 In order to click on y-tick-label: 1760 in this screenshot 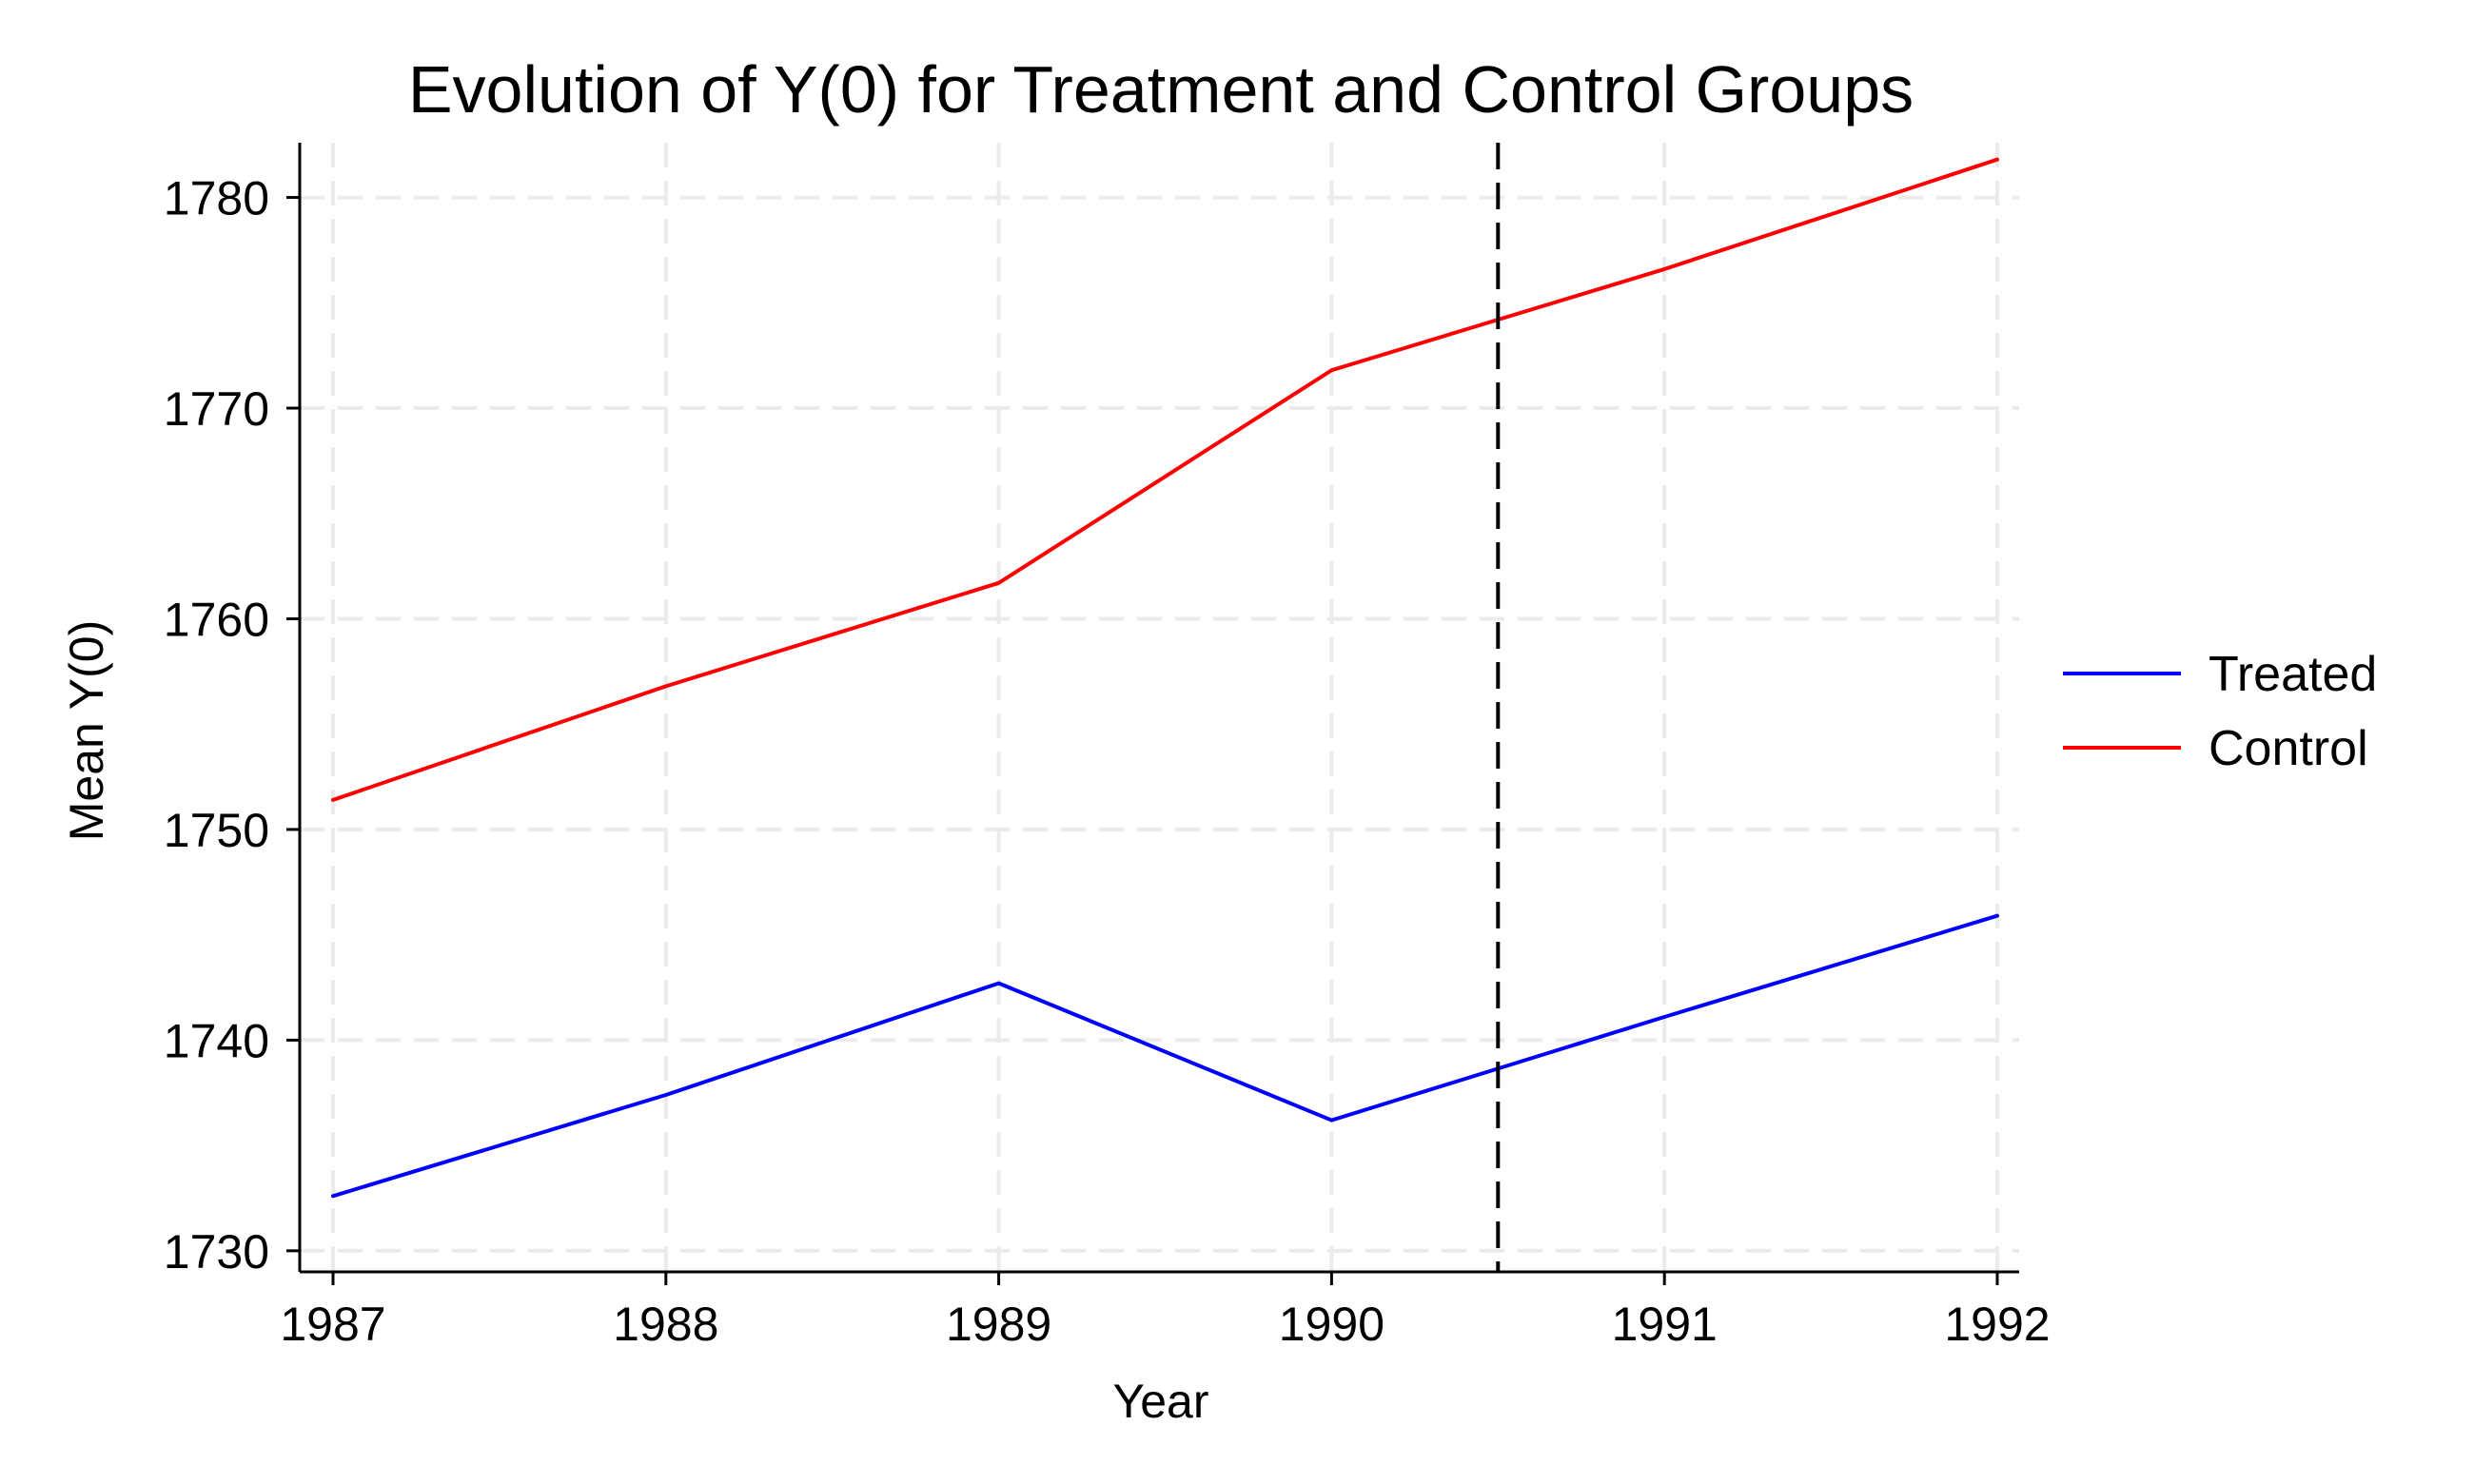, I will do `click(217, 619)`.